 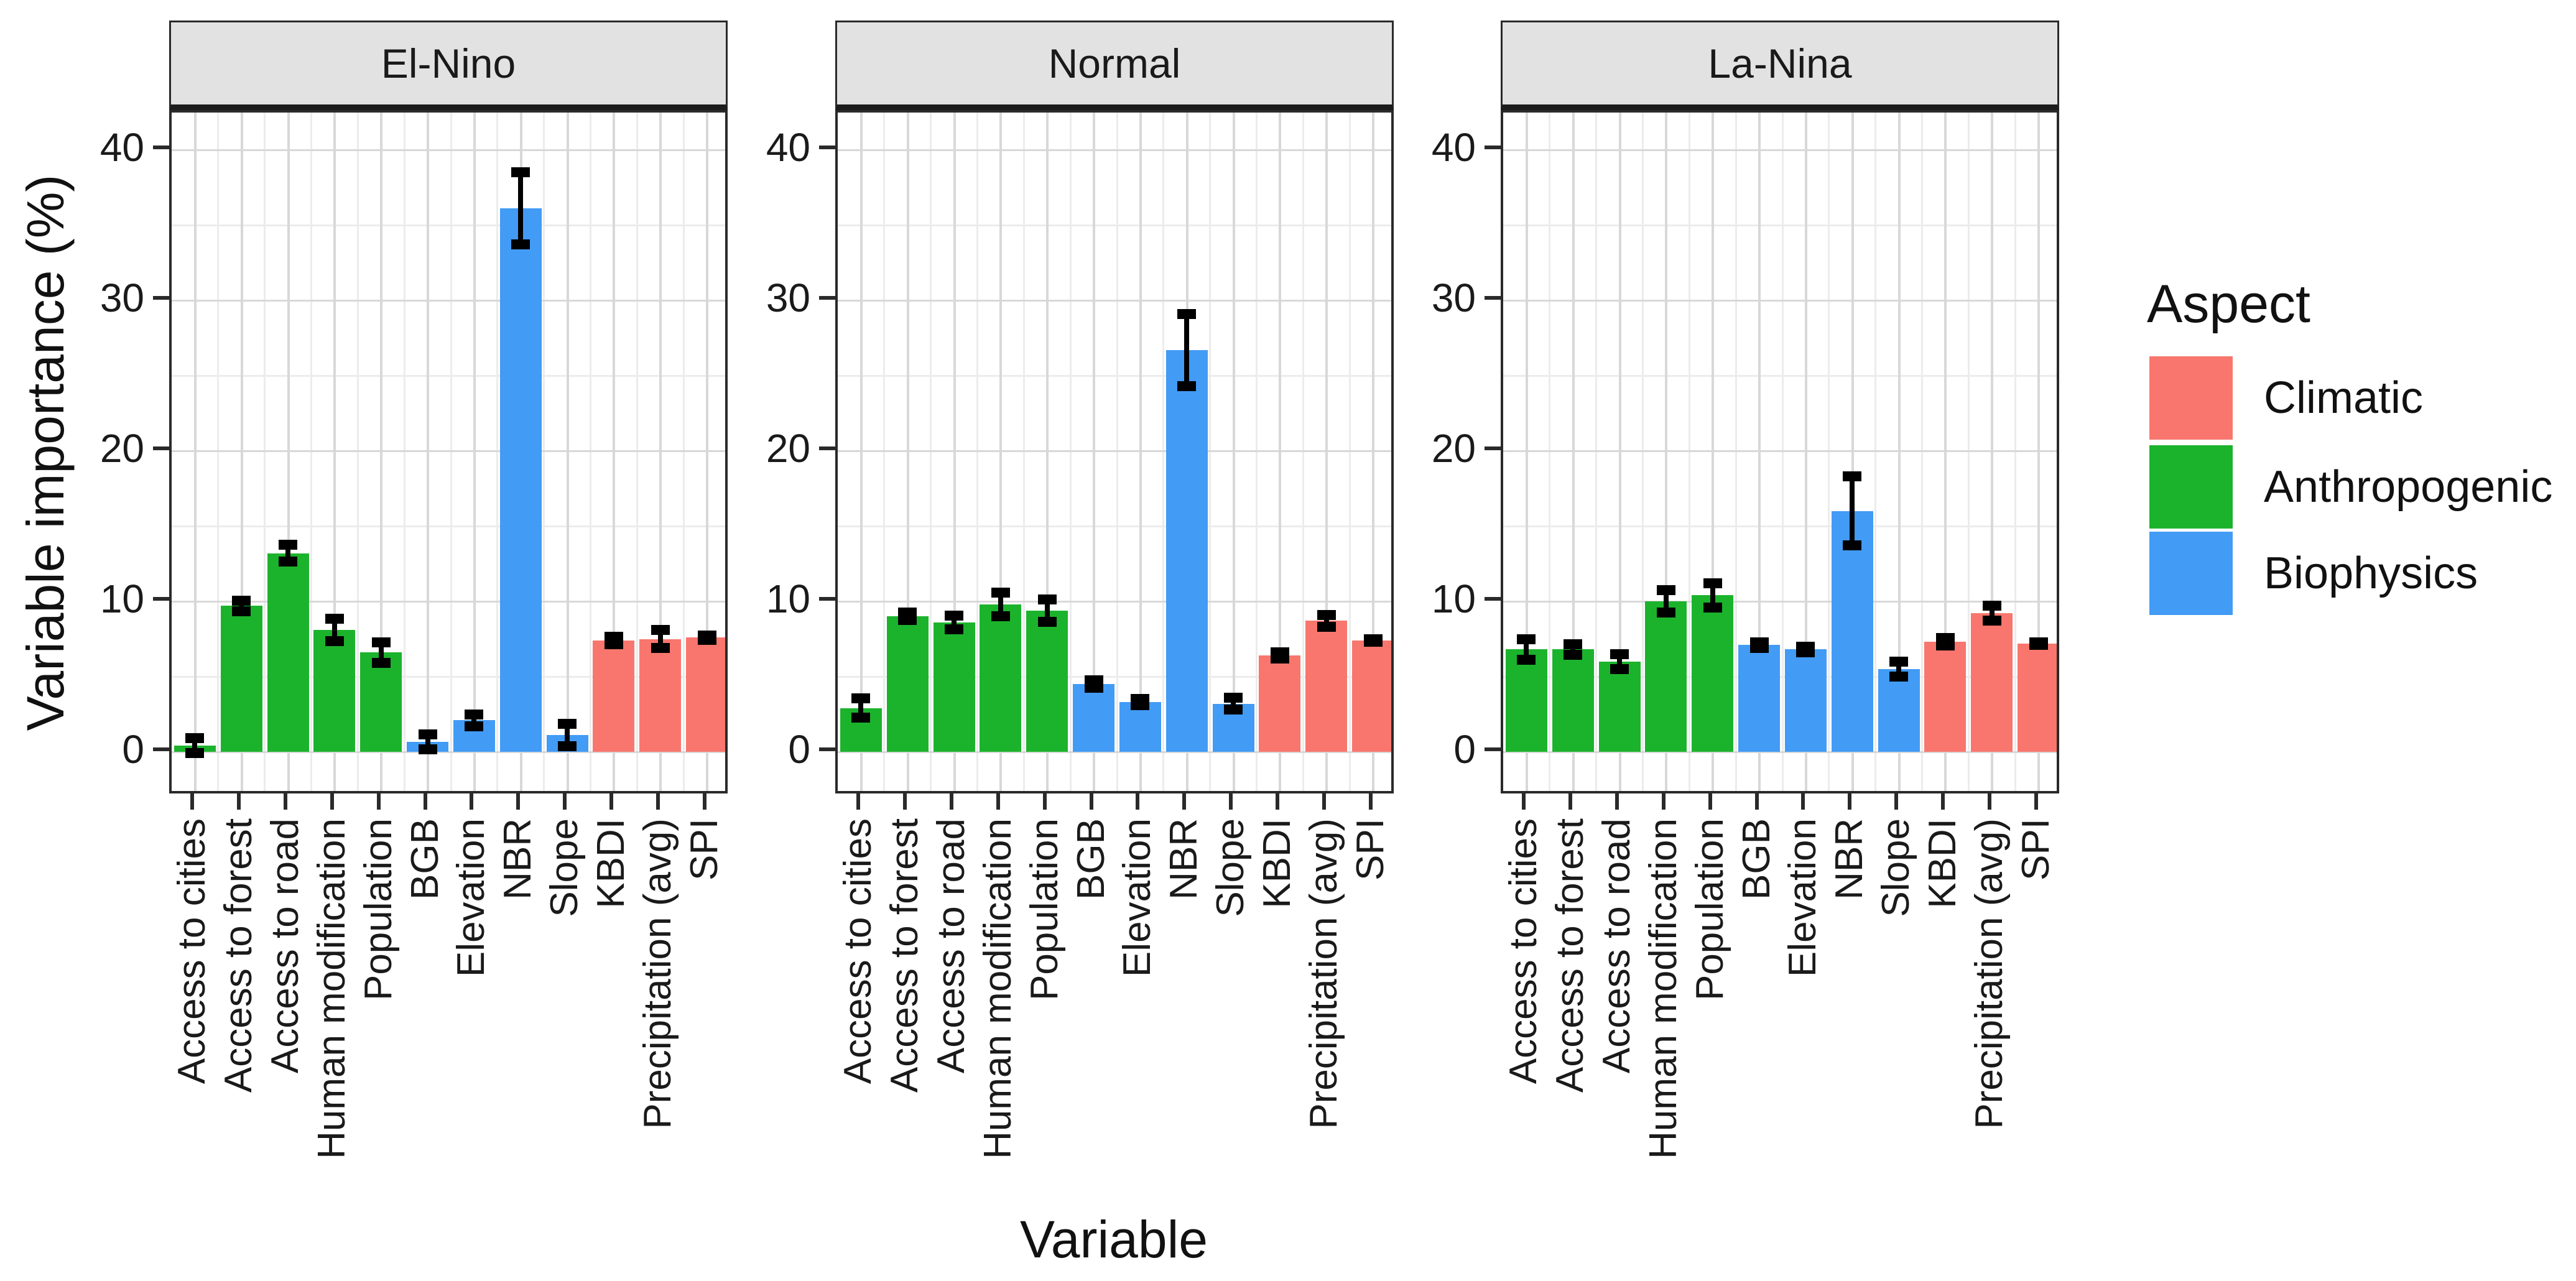 I want to click on legend-swatch-climatic, so click(x=2191, y=398).